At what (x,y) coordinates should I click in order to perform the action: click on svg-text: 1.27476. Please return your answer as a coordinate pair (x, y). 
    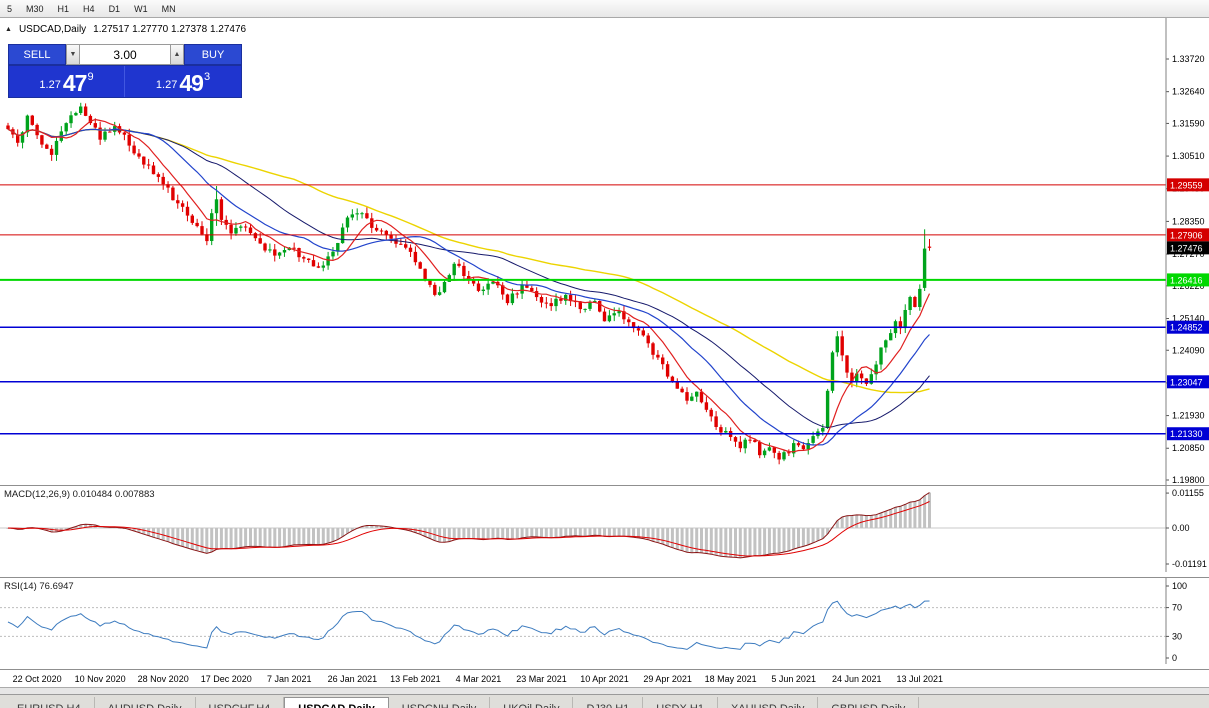
    Looking at the image, I should click on (1186, 248).